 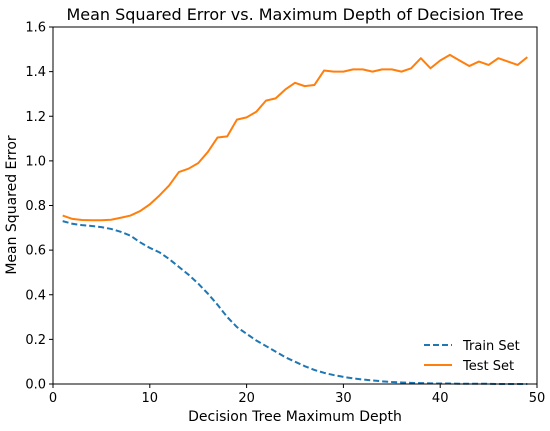 I want to click on y-tick-label: 0.0, so click(x=35, y=385).